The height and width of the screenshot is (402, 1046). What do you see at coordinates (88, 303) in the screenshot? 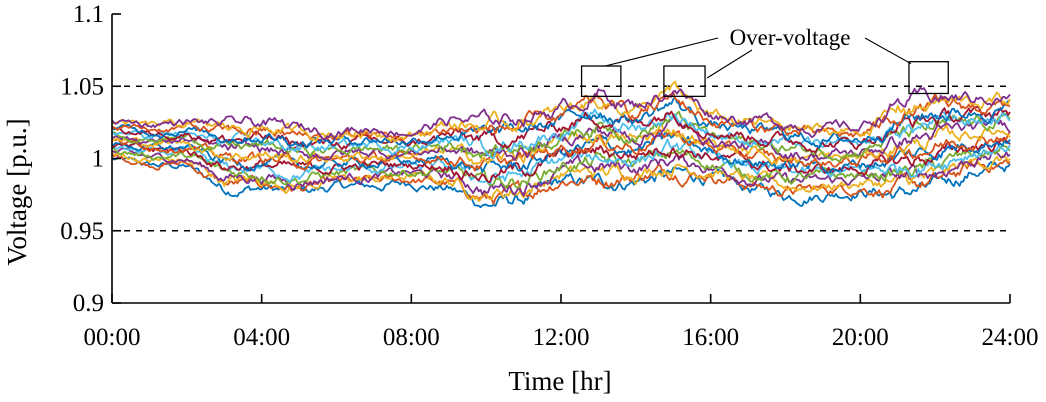
I see `y-tick-label: 0.9` at bounding box center [88, 303].